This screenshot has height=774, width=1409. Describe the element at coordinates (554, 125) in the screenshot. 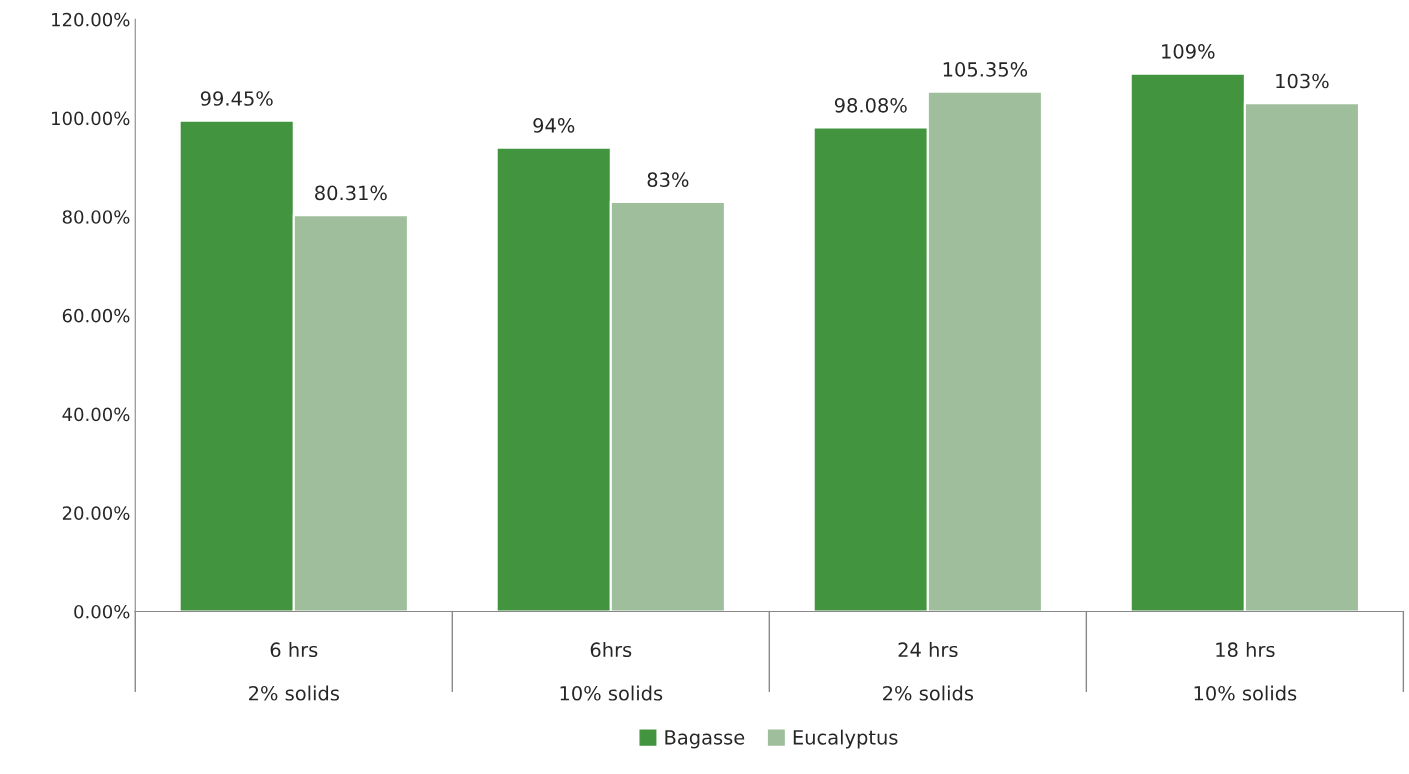

I see `data-label: 94%` at that location.